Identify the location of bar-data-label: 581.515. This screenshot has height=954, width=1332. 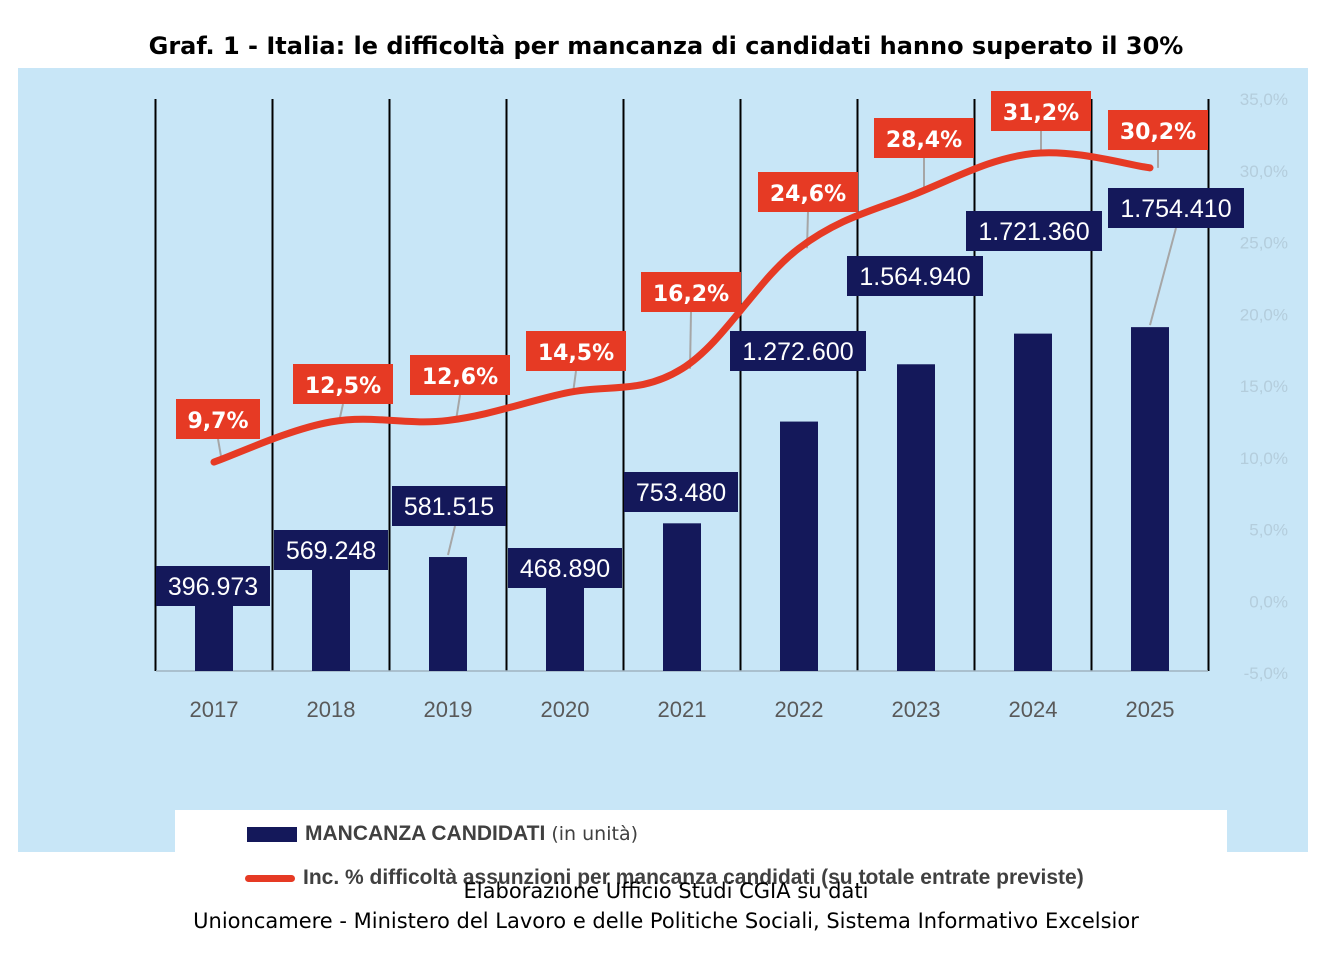
(449, 507).